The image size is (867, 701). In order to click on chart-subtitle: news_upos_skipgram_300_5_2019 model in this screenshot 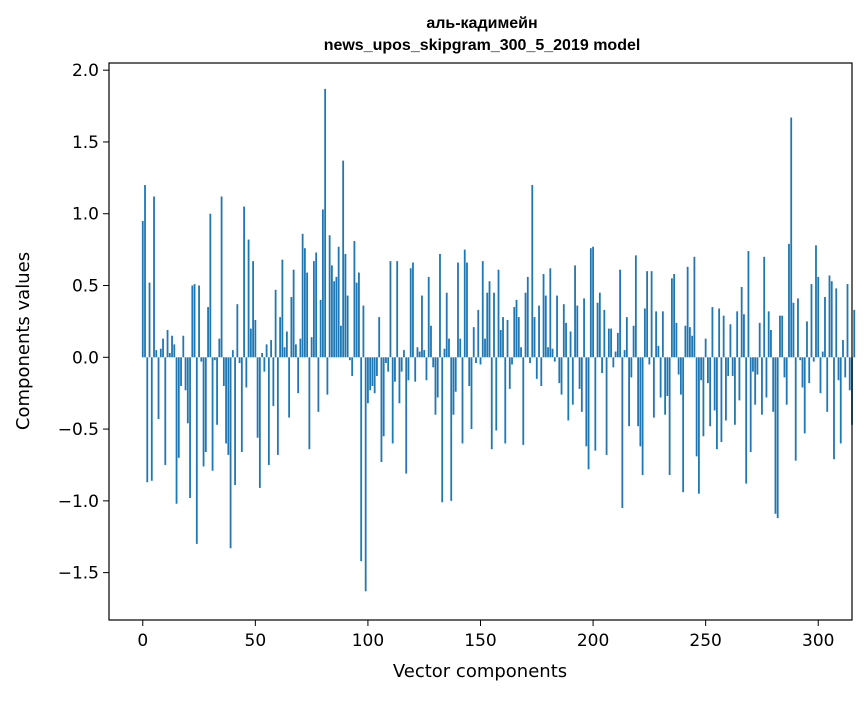, I will do `click(482, 45)`.